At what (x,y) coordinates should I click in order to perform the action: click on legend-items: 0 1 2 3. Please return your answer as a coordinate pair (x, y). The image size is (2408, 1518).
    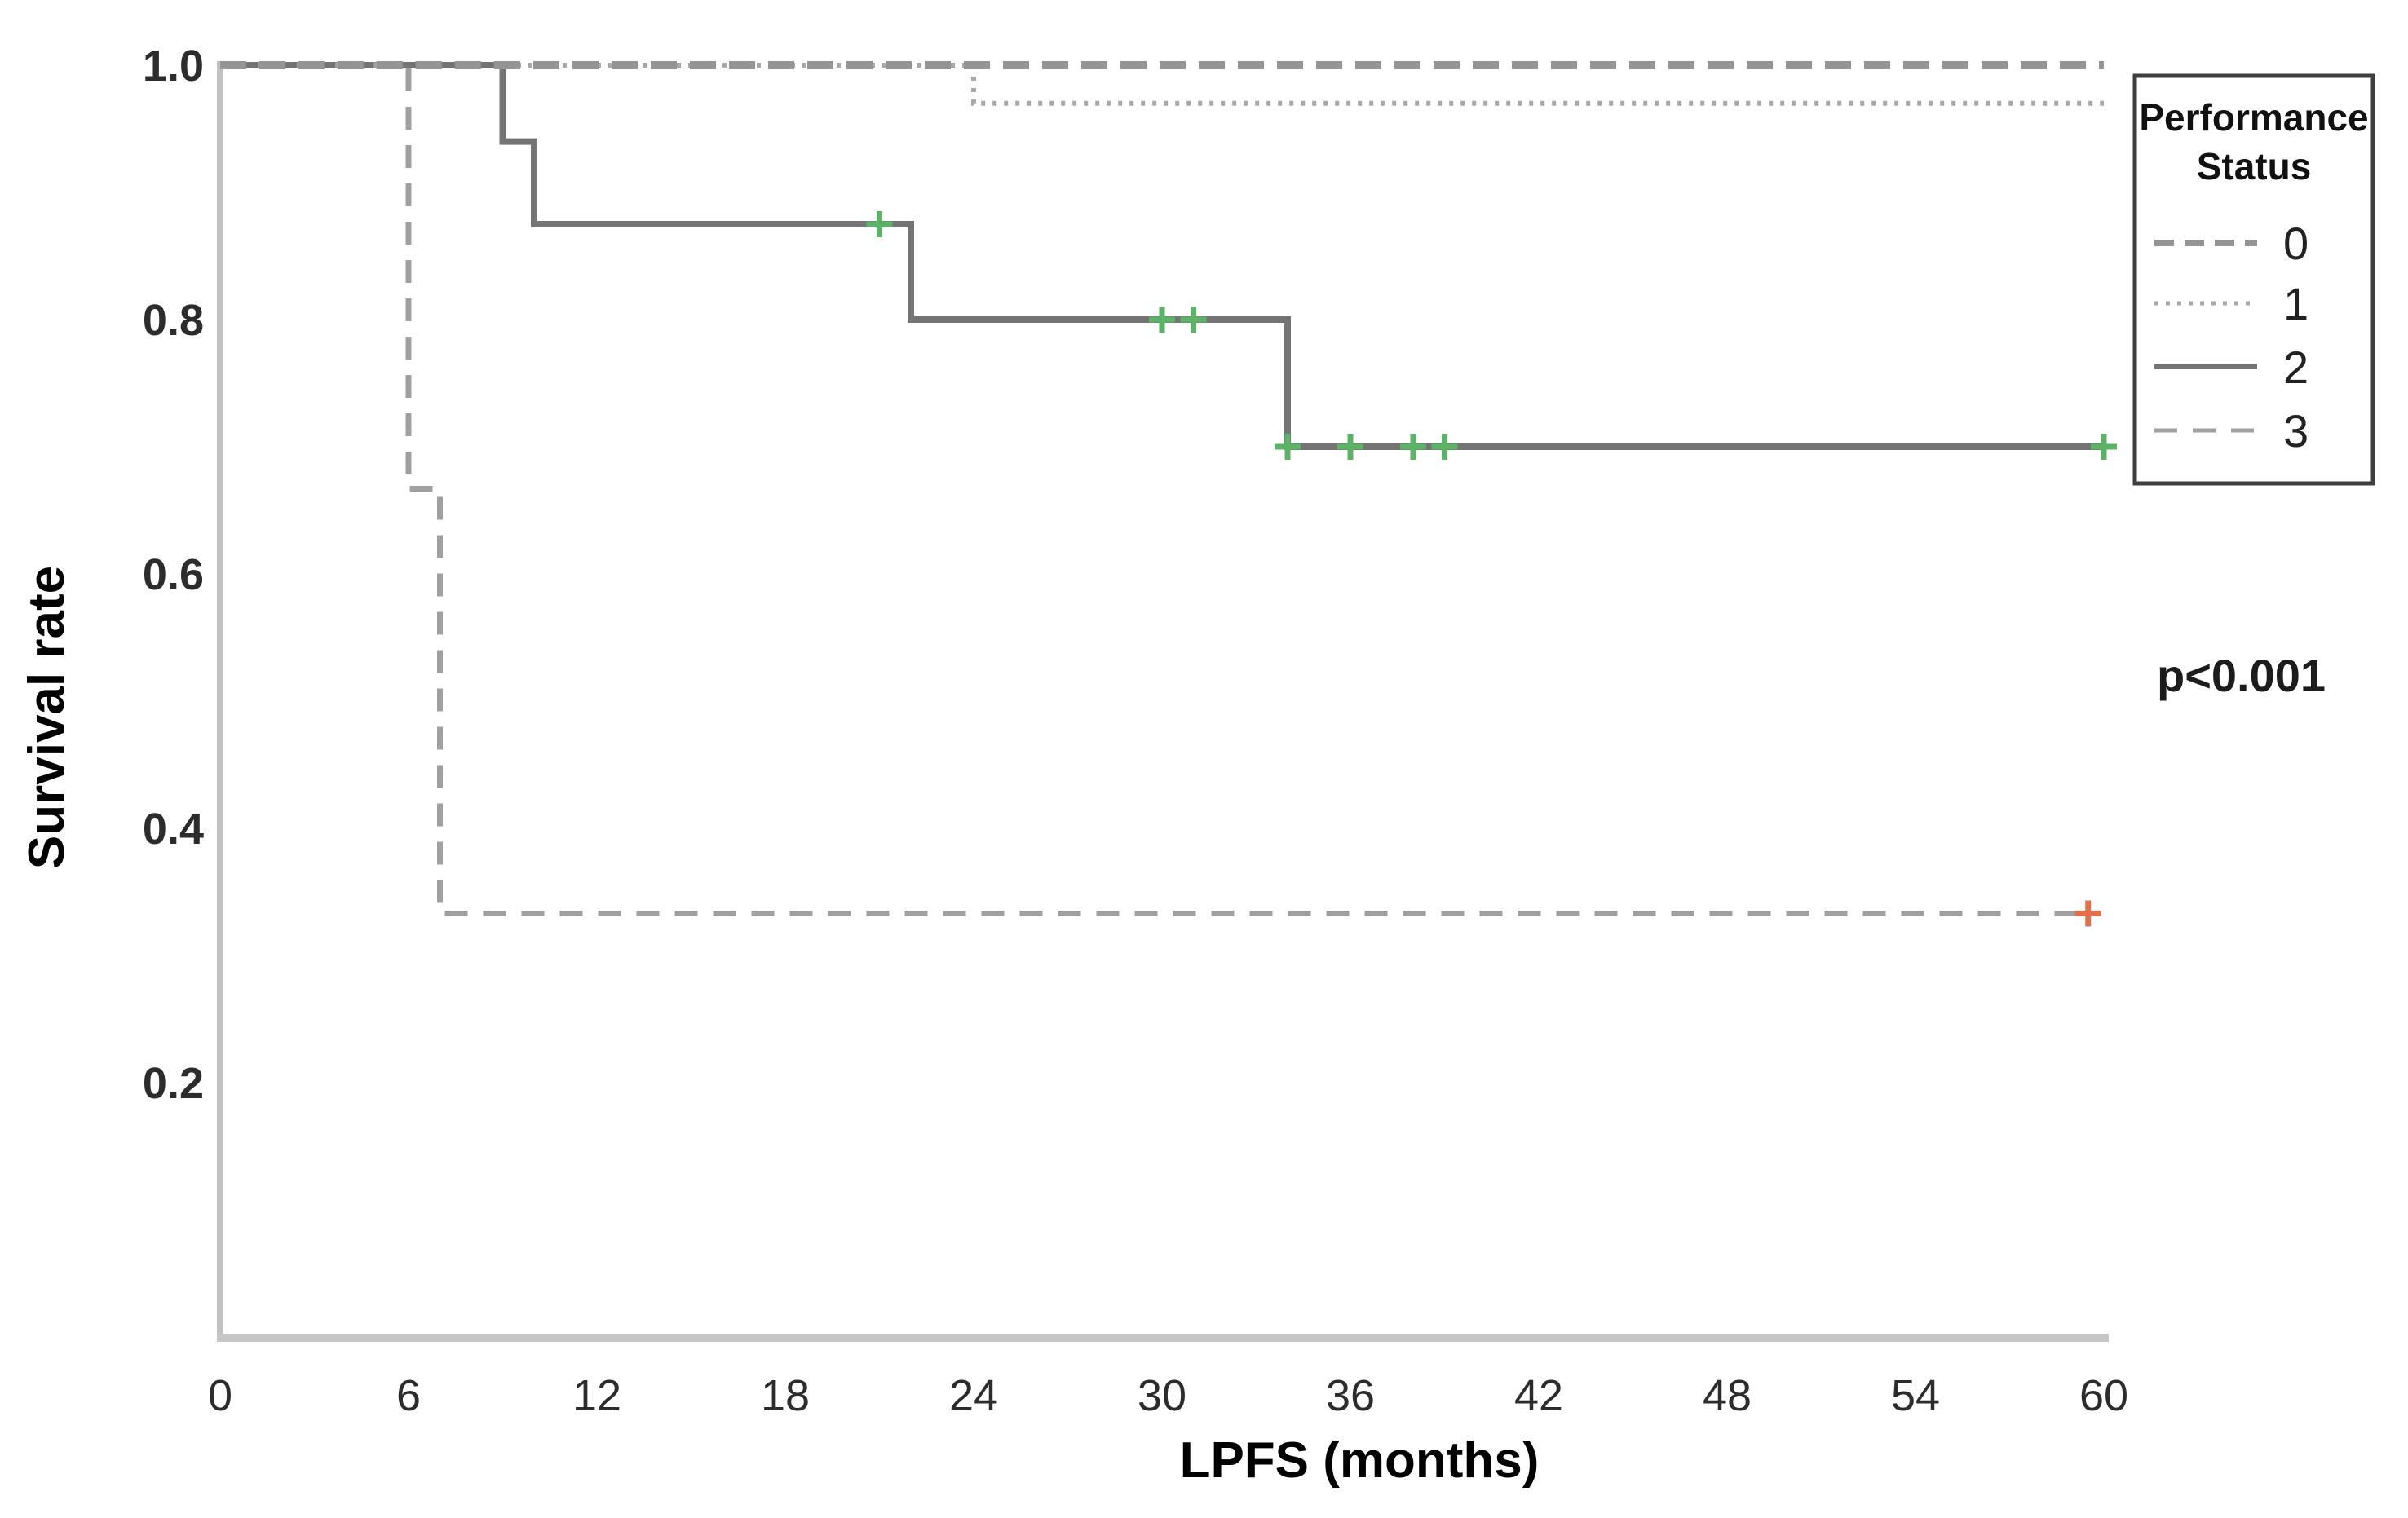
    Looking at the image, I should click on (2231, 337).